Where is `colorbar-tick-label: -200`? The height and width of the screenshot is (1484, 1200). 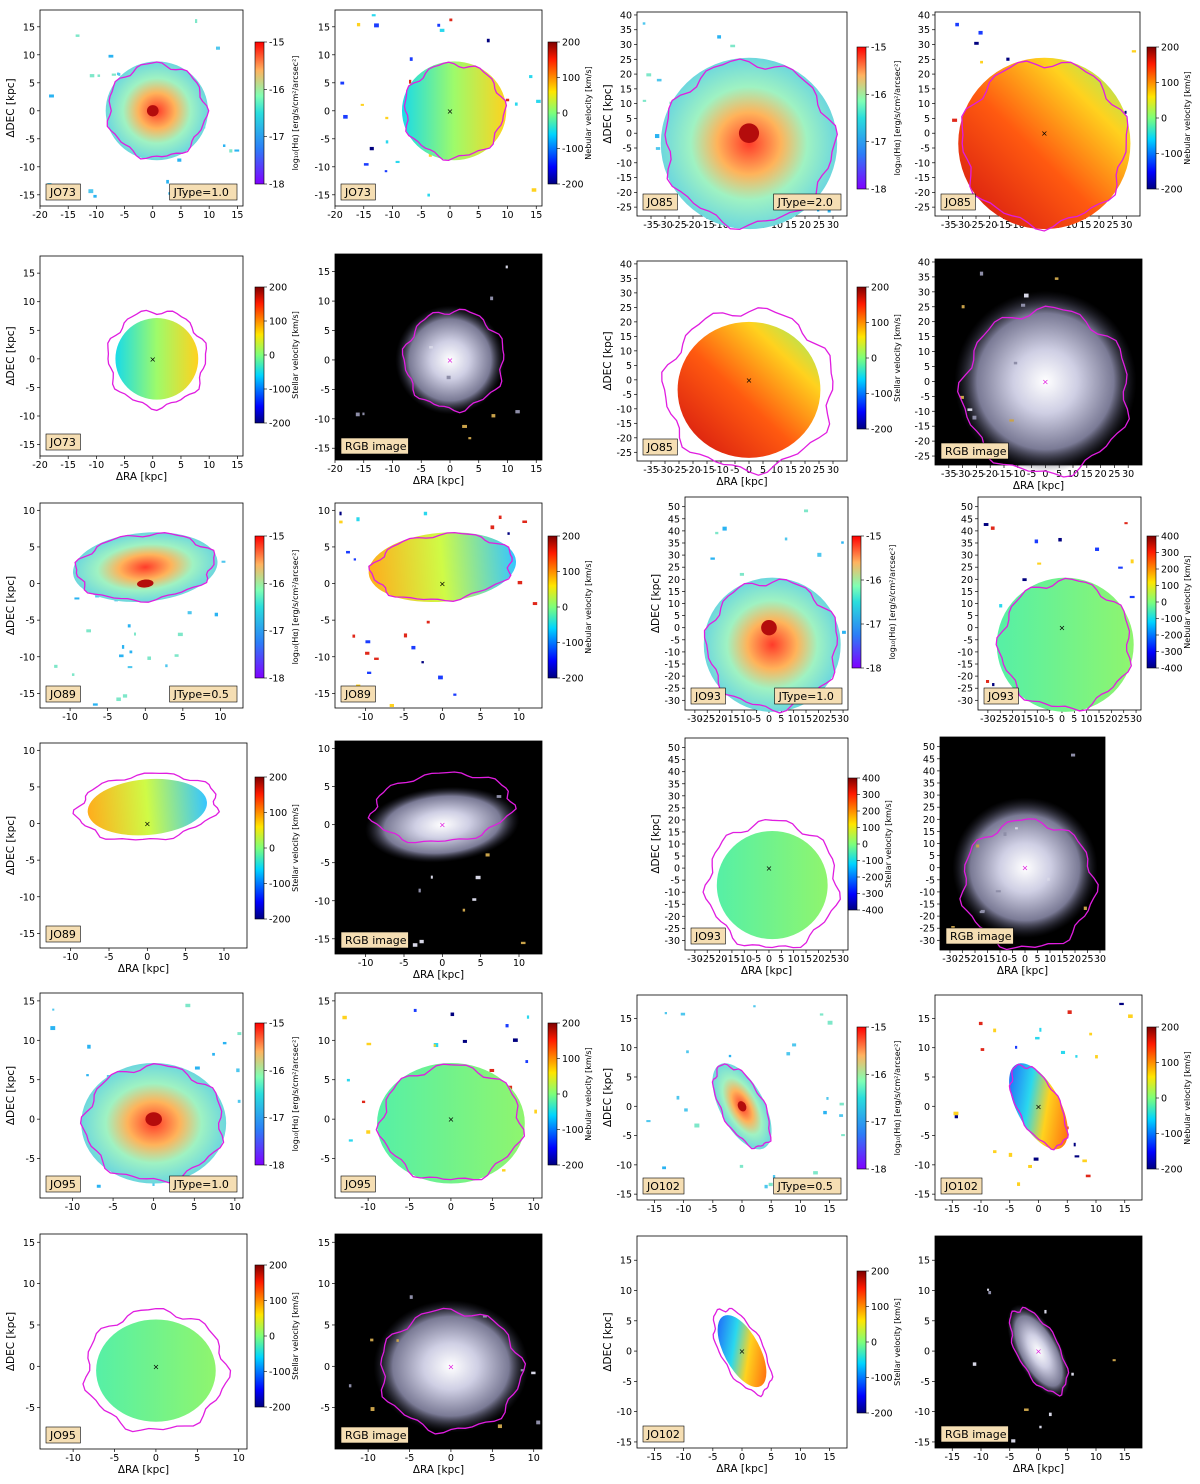
colorbar-tick-label: -200 is located at coordinates (882, 1414).